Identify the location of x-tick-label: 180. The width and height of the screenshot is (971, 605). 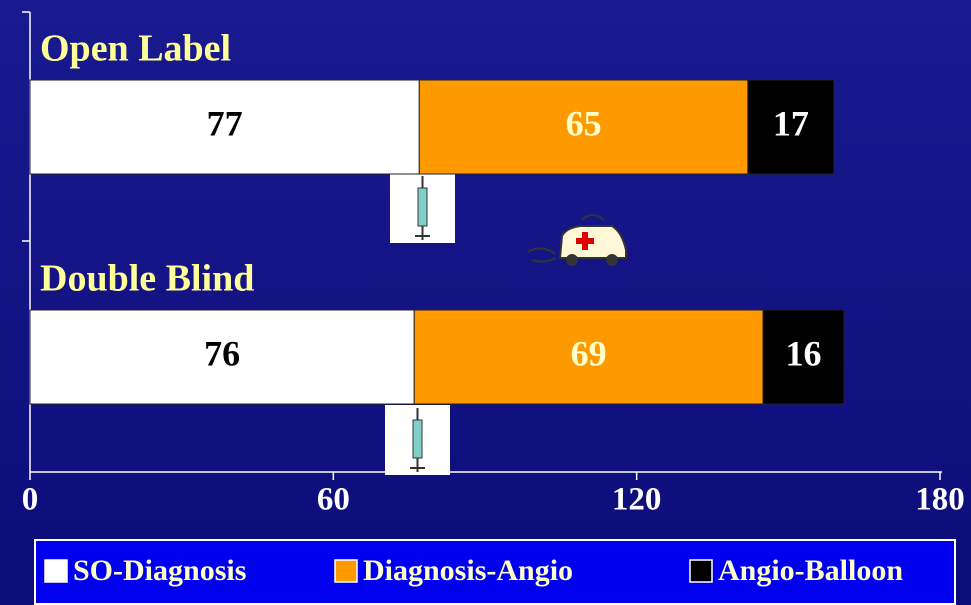
(940, 500).